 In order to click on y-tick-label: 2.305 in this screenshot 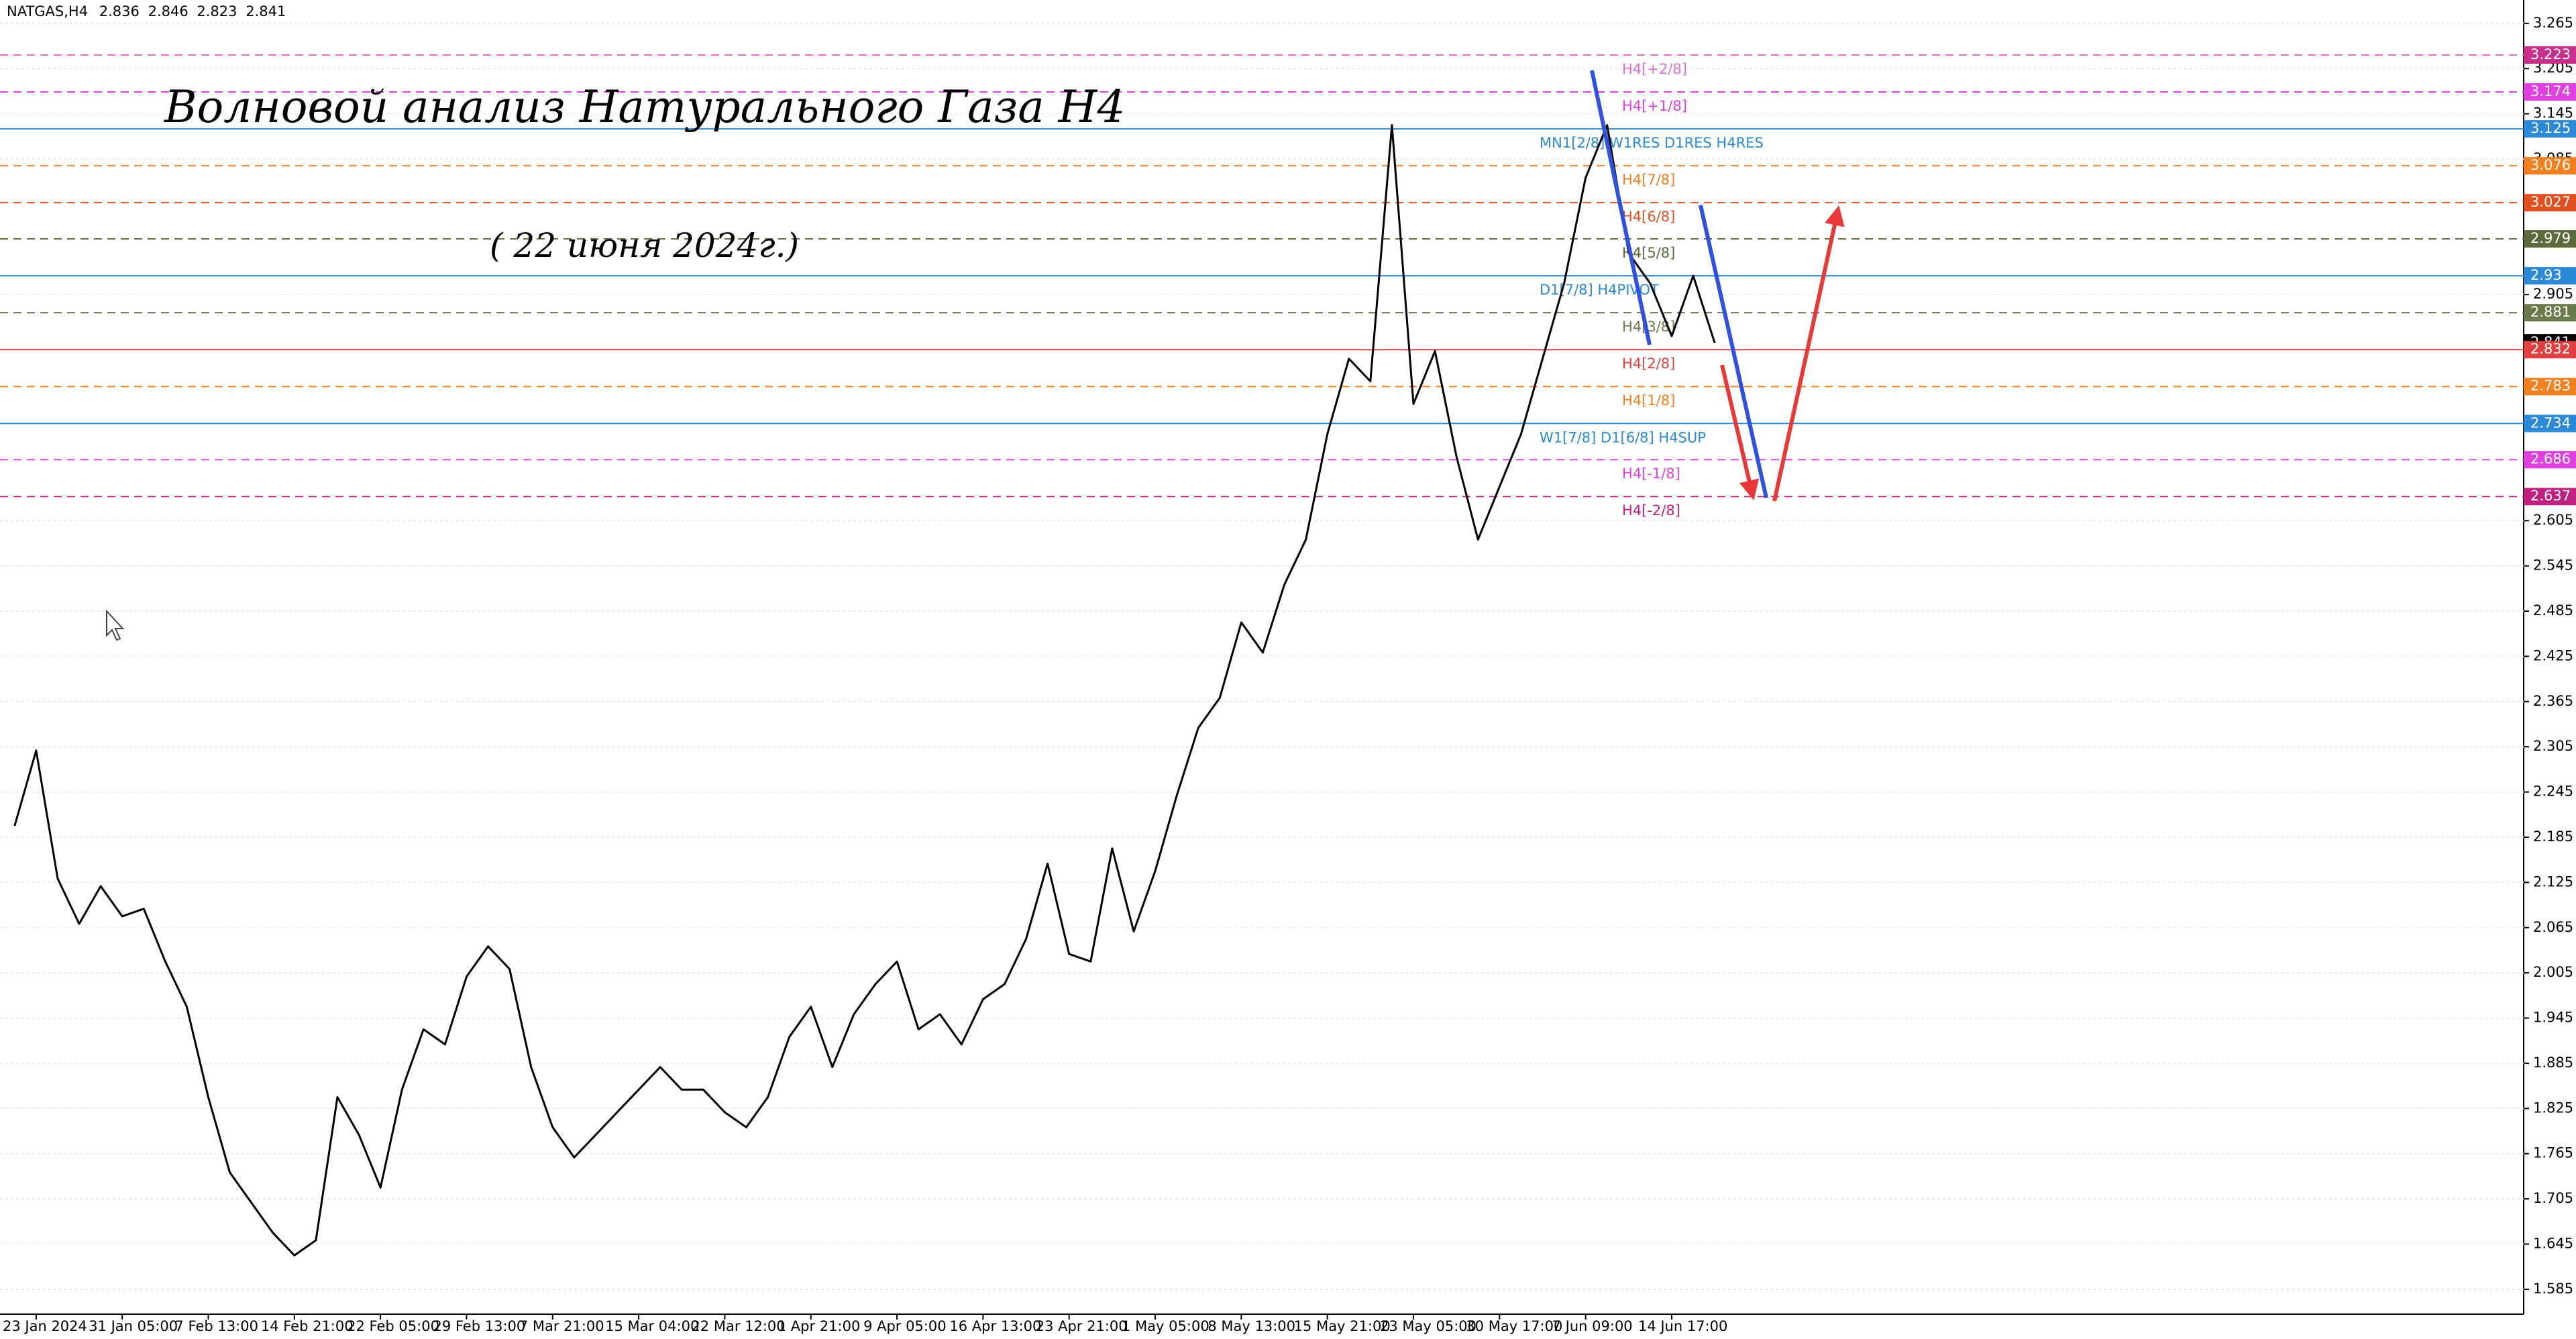, I will do `click(2553, 746)`.